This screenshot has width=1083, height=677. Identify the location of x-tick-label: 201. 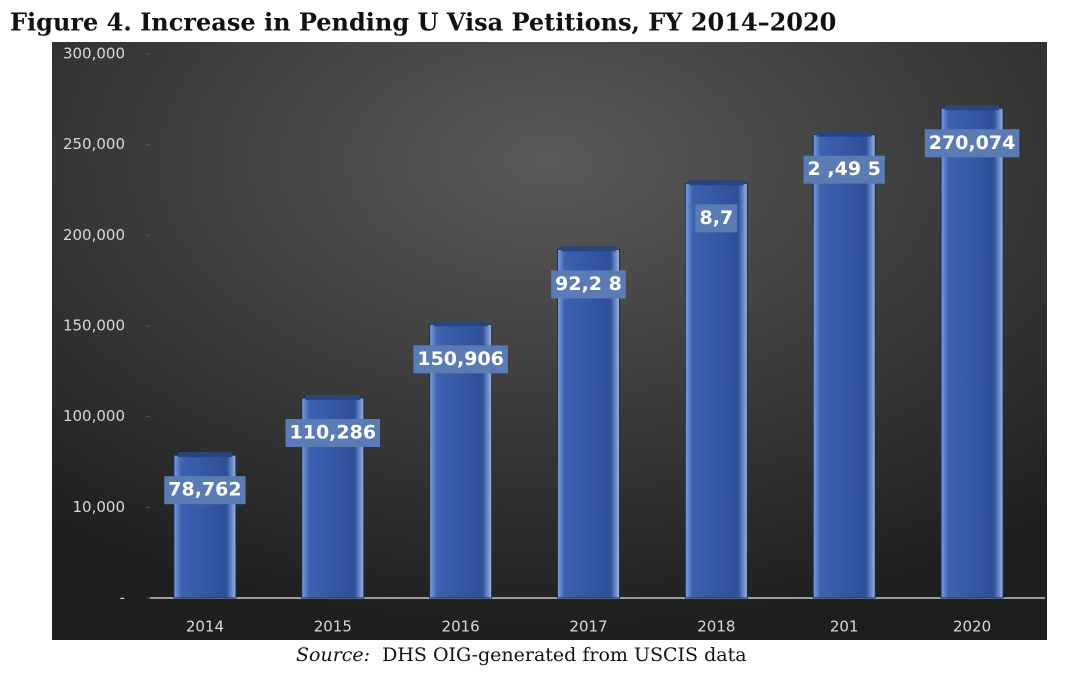
(844, 627).